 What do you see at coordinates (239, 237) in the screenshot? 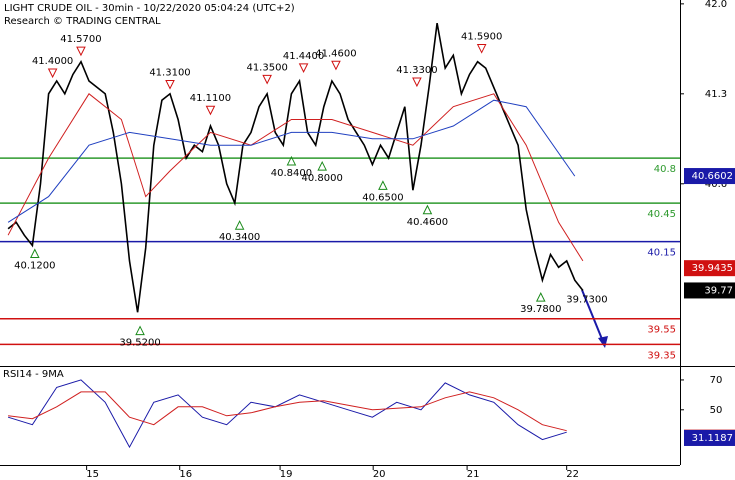
I see `low-label: 40.3400` at bounding box center [239, 237].